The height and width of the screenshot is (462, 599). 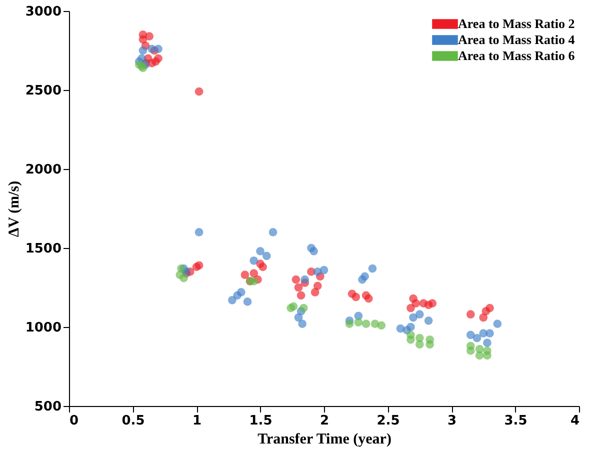 What do you see at coordinates (325, 440) in the screenshot?
I see `x-axis-title: Transfer Time (year)` at bounding box center [325, 440].